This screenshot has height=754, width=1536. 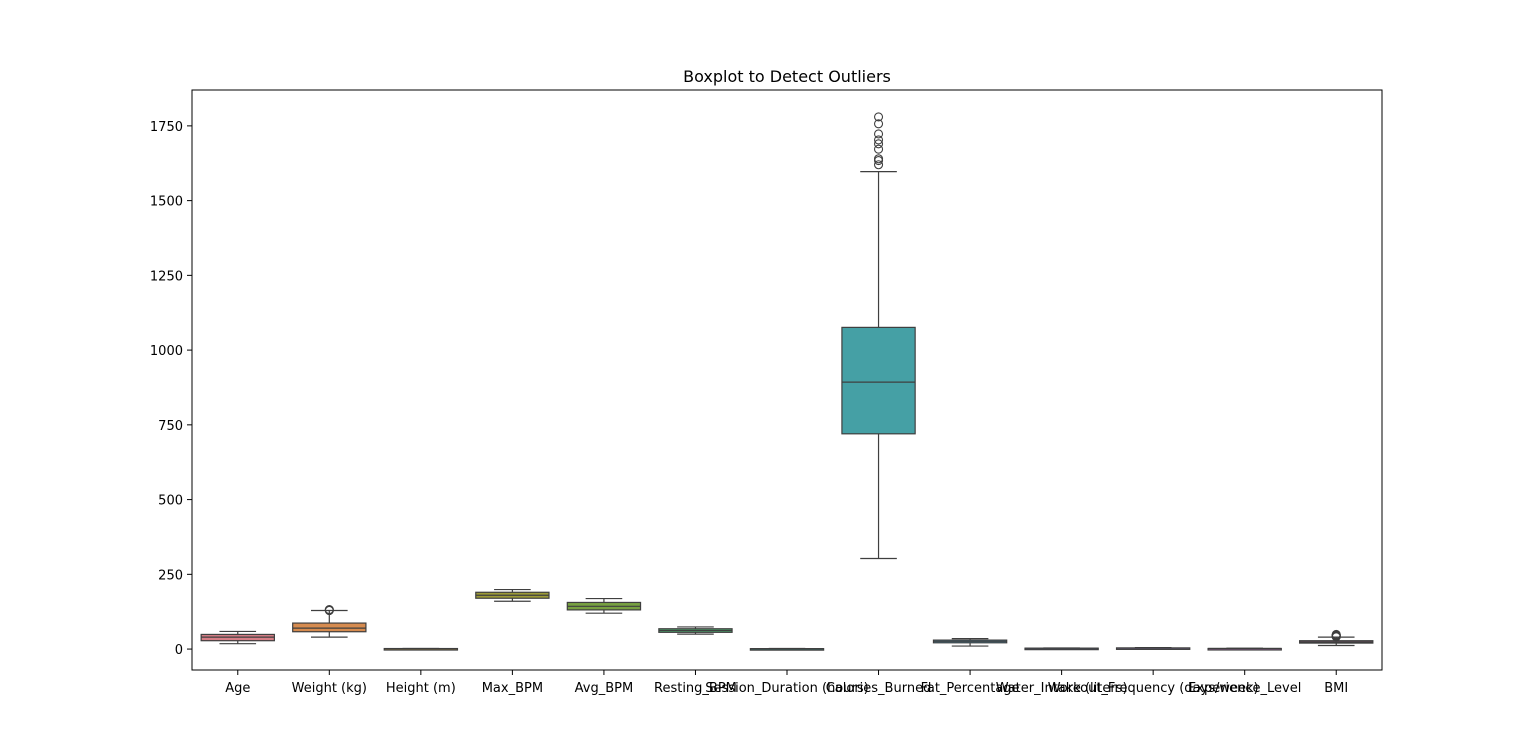 What do you see at coordinates (1244, 688) in the screenshot?
I see `x-tick-label: Experience_Level` at bounding box center [1244, 688].